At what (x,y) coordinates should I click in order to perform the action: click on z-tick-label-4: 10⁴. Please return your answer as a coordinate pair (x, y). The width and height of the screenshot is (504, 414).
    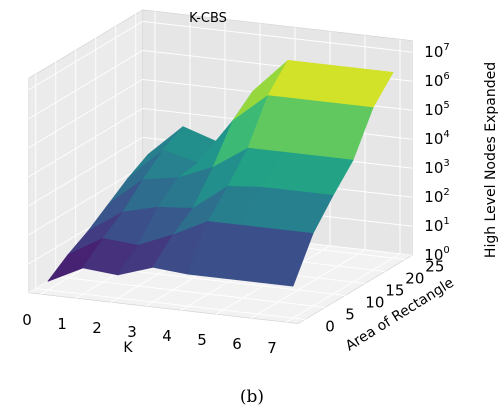
    Looking at the image, I should click on (436, 138).